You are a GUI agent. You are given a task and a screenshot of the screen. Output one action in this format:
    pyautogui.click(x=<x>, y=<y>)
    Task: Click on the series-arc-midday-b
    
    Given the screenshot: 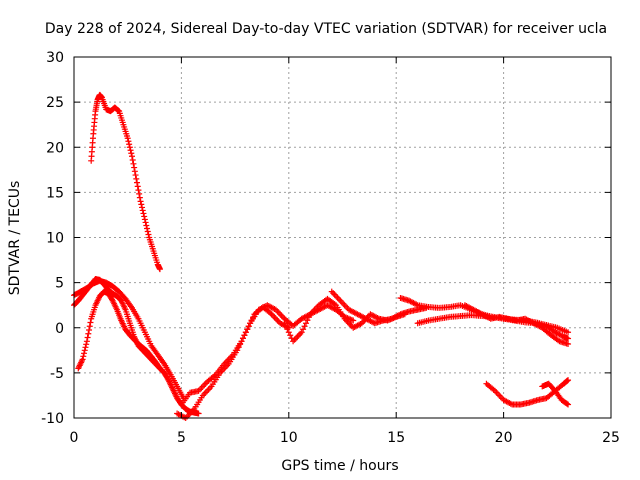 What is the action you would take?
    pyautogui.click(x=267, y=355)
    